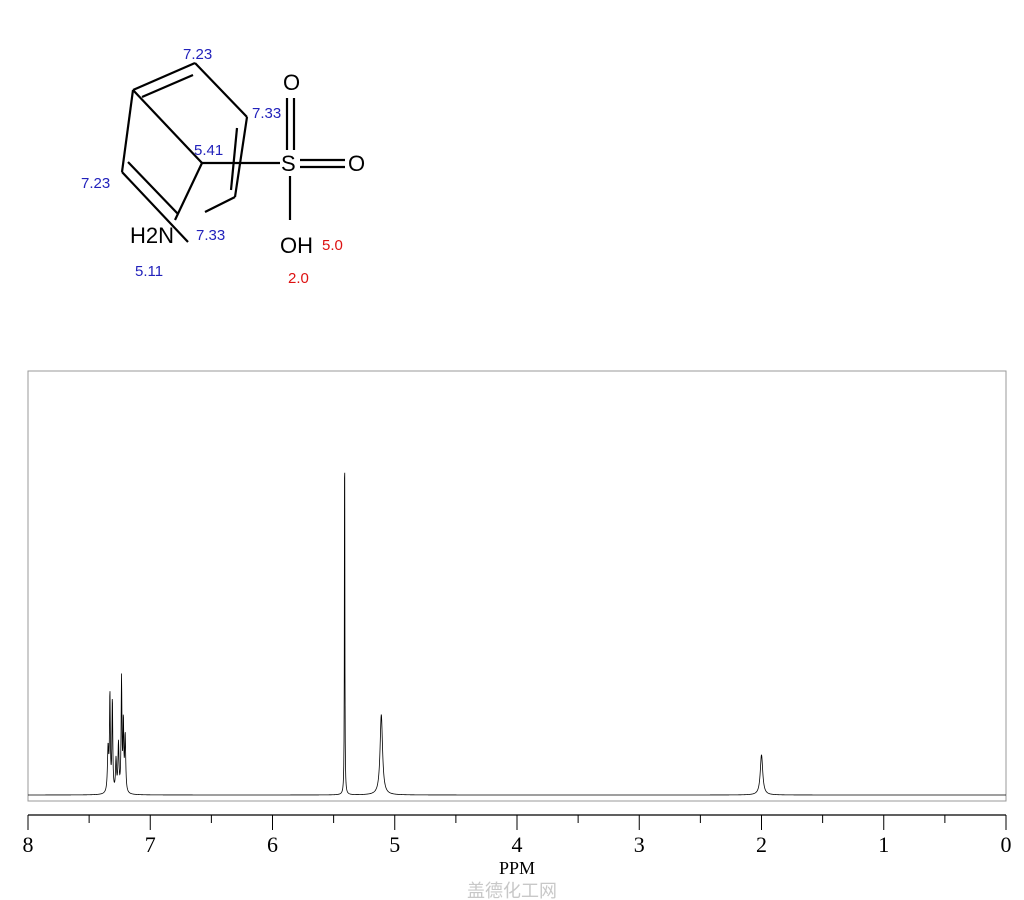 The width and height of the screenshot is (1024, 900). What do you see at coordinates (149, 271) in the screenshot?
I see `shift-label: 5.11` at bounding box center [149, 271].